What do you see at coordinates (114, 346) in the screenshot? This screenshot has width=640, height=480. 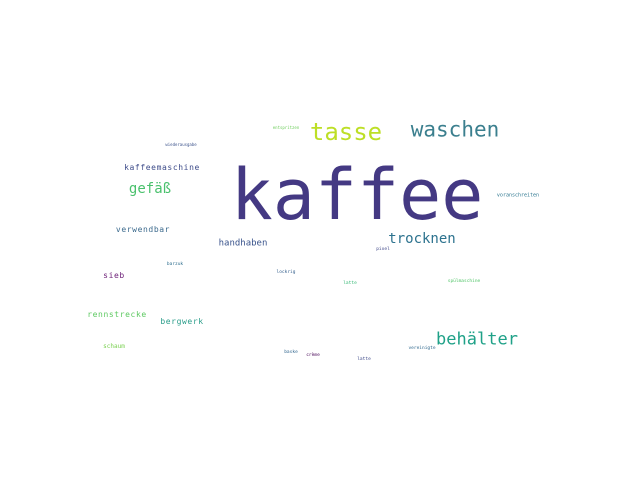 I see `word-schaum: schaum` at bounding box center [114, 346].